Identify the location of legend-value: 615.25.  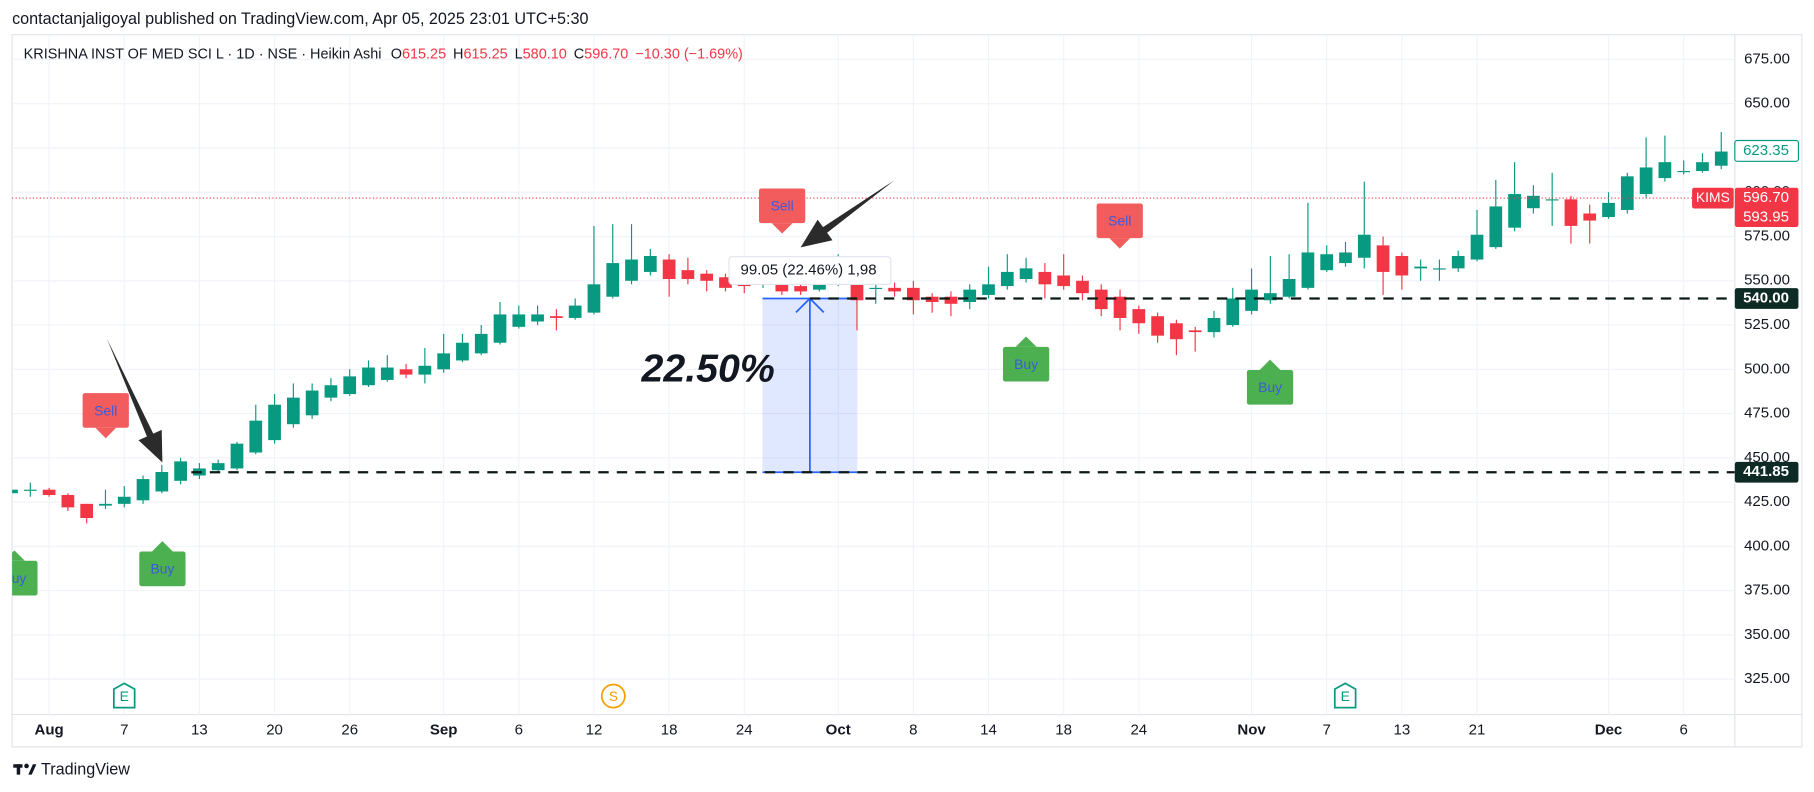
(424, 54).